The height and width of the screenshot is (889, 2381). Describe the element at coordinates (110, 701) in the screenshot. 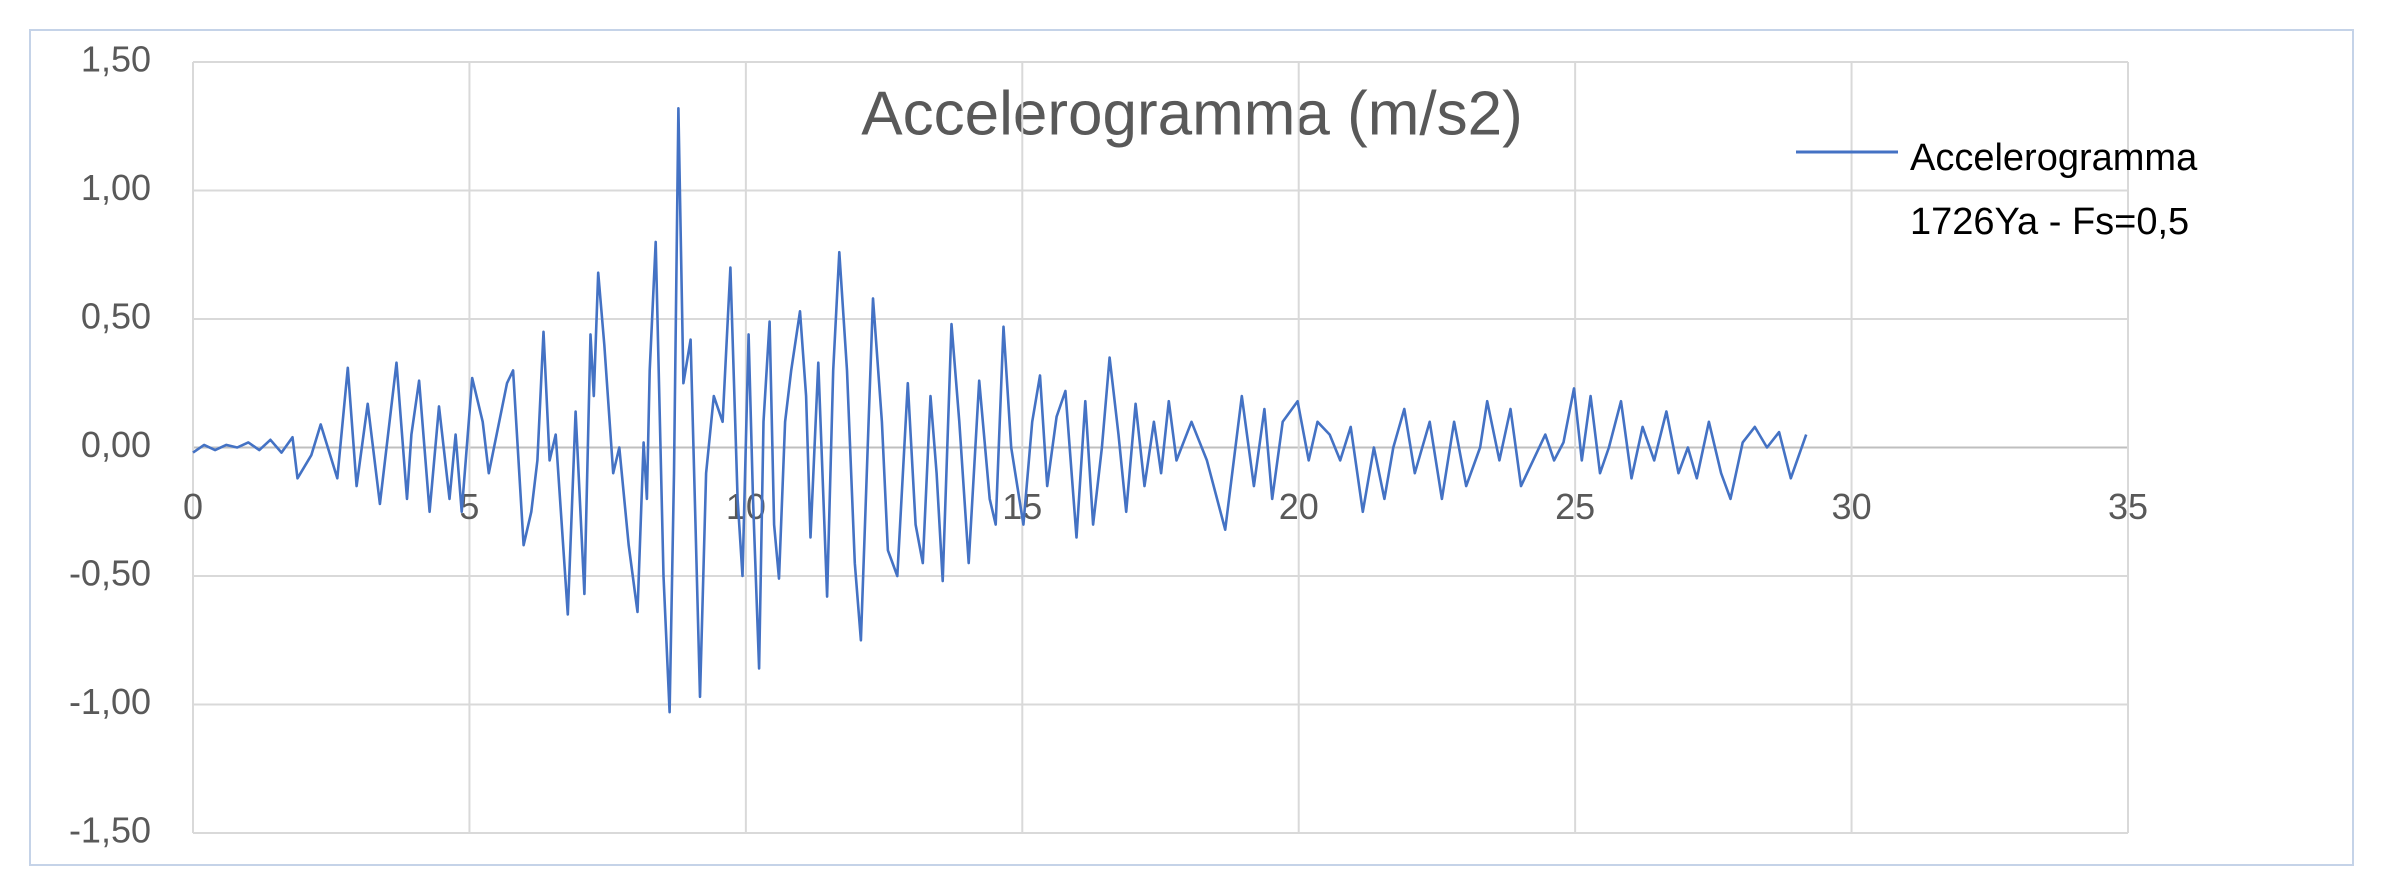

I see `y-tick-label: -1,00` at that location.